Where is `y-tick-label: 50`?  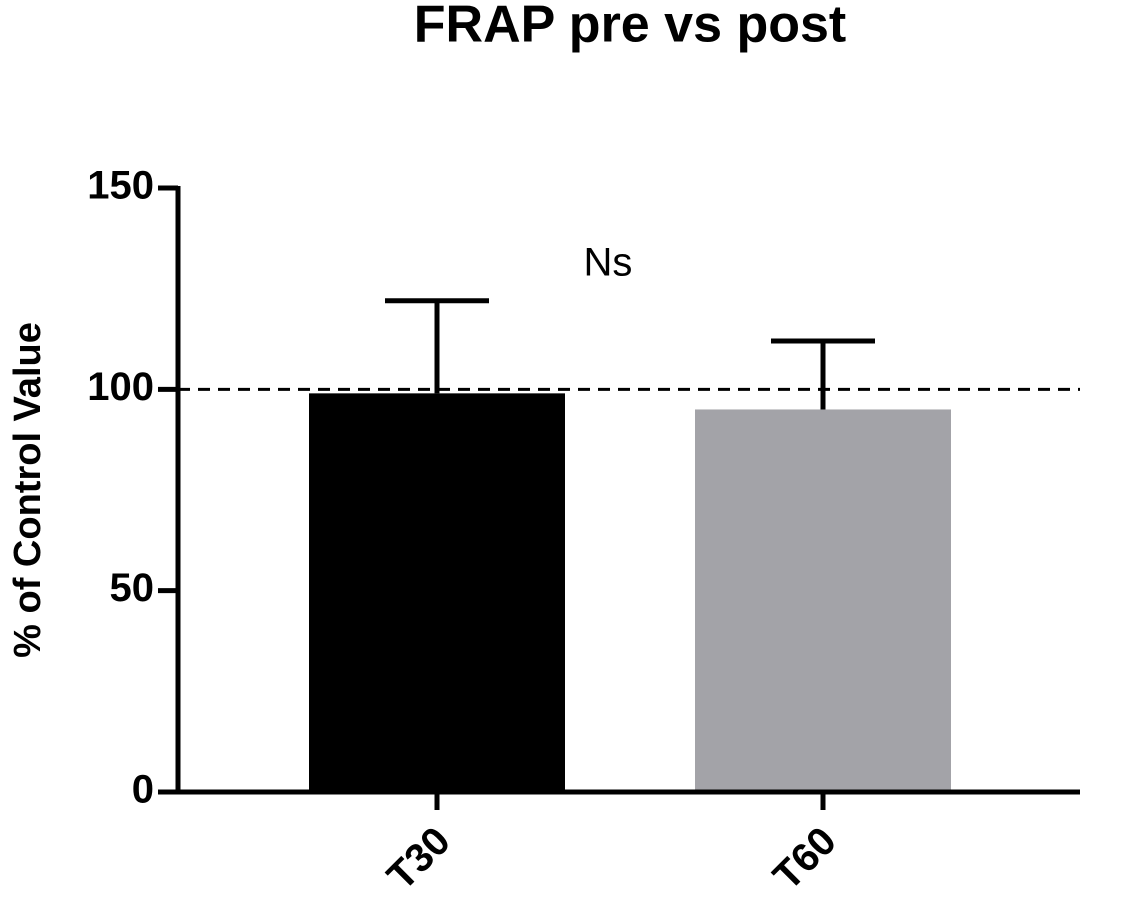
y-tick-label: 50 is located at coordinates (132, 588).